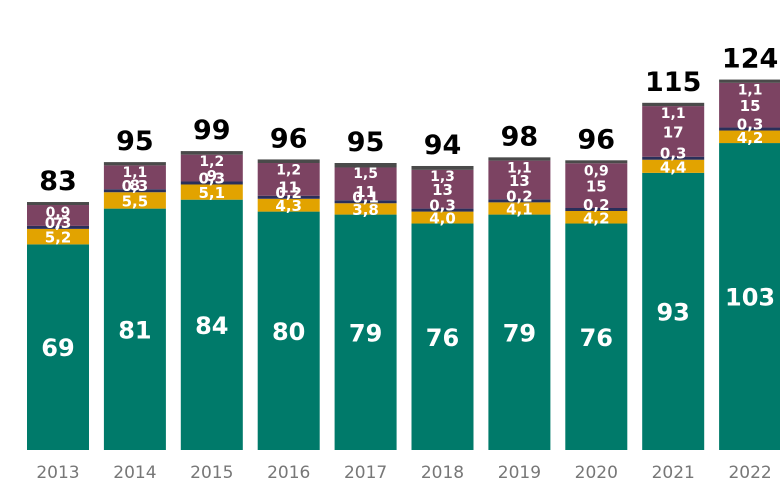  What do you see at coordinates (673, 158) in the screenshot?
I see `bar-segment-navy-2021` at bounding box center [673, 158].